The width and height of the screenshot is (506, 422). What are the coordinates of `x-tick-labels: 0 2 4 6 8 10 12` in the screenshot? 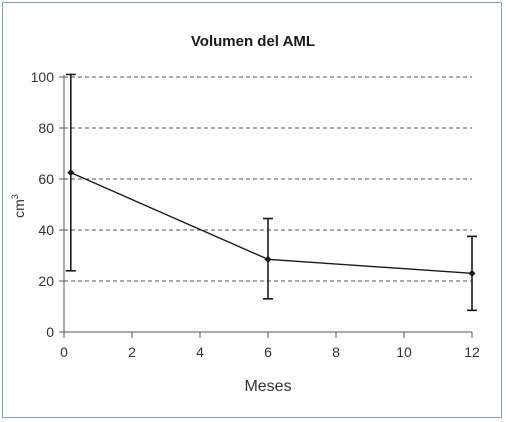 It's located at (270, 352).